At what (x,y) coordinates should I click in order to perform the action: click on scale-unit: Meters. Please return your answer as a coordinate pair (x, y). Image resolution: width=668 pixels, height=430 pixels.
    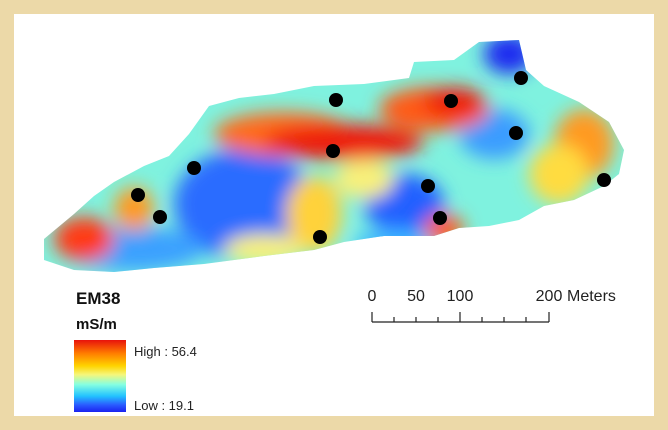
    Looking at the image, I should click on (591, 296).